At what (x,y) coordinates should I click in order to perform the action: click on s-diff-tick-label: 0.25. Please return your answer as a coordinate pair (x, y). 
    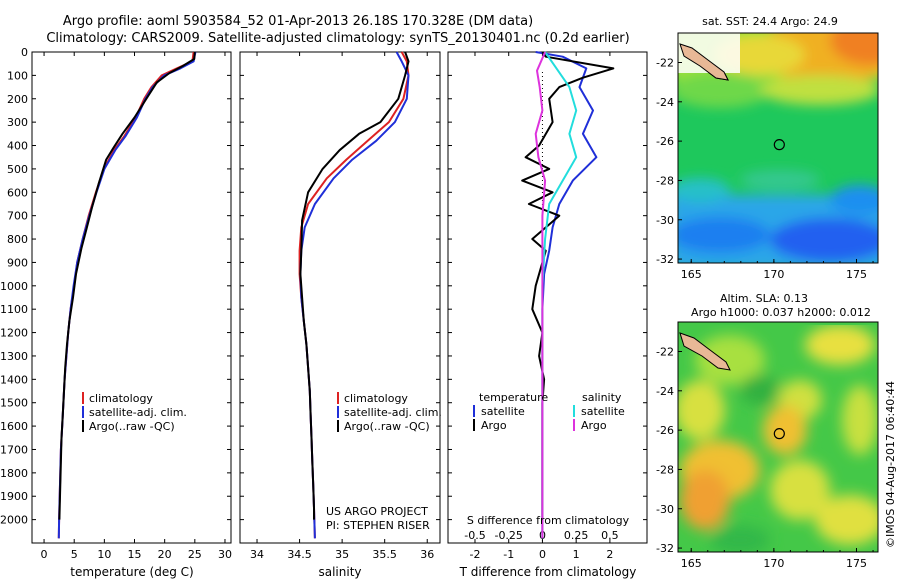
    Looking at the image, I should click on (576, 535).